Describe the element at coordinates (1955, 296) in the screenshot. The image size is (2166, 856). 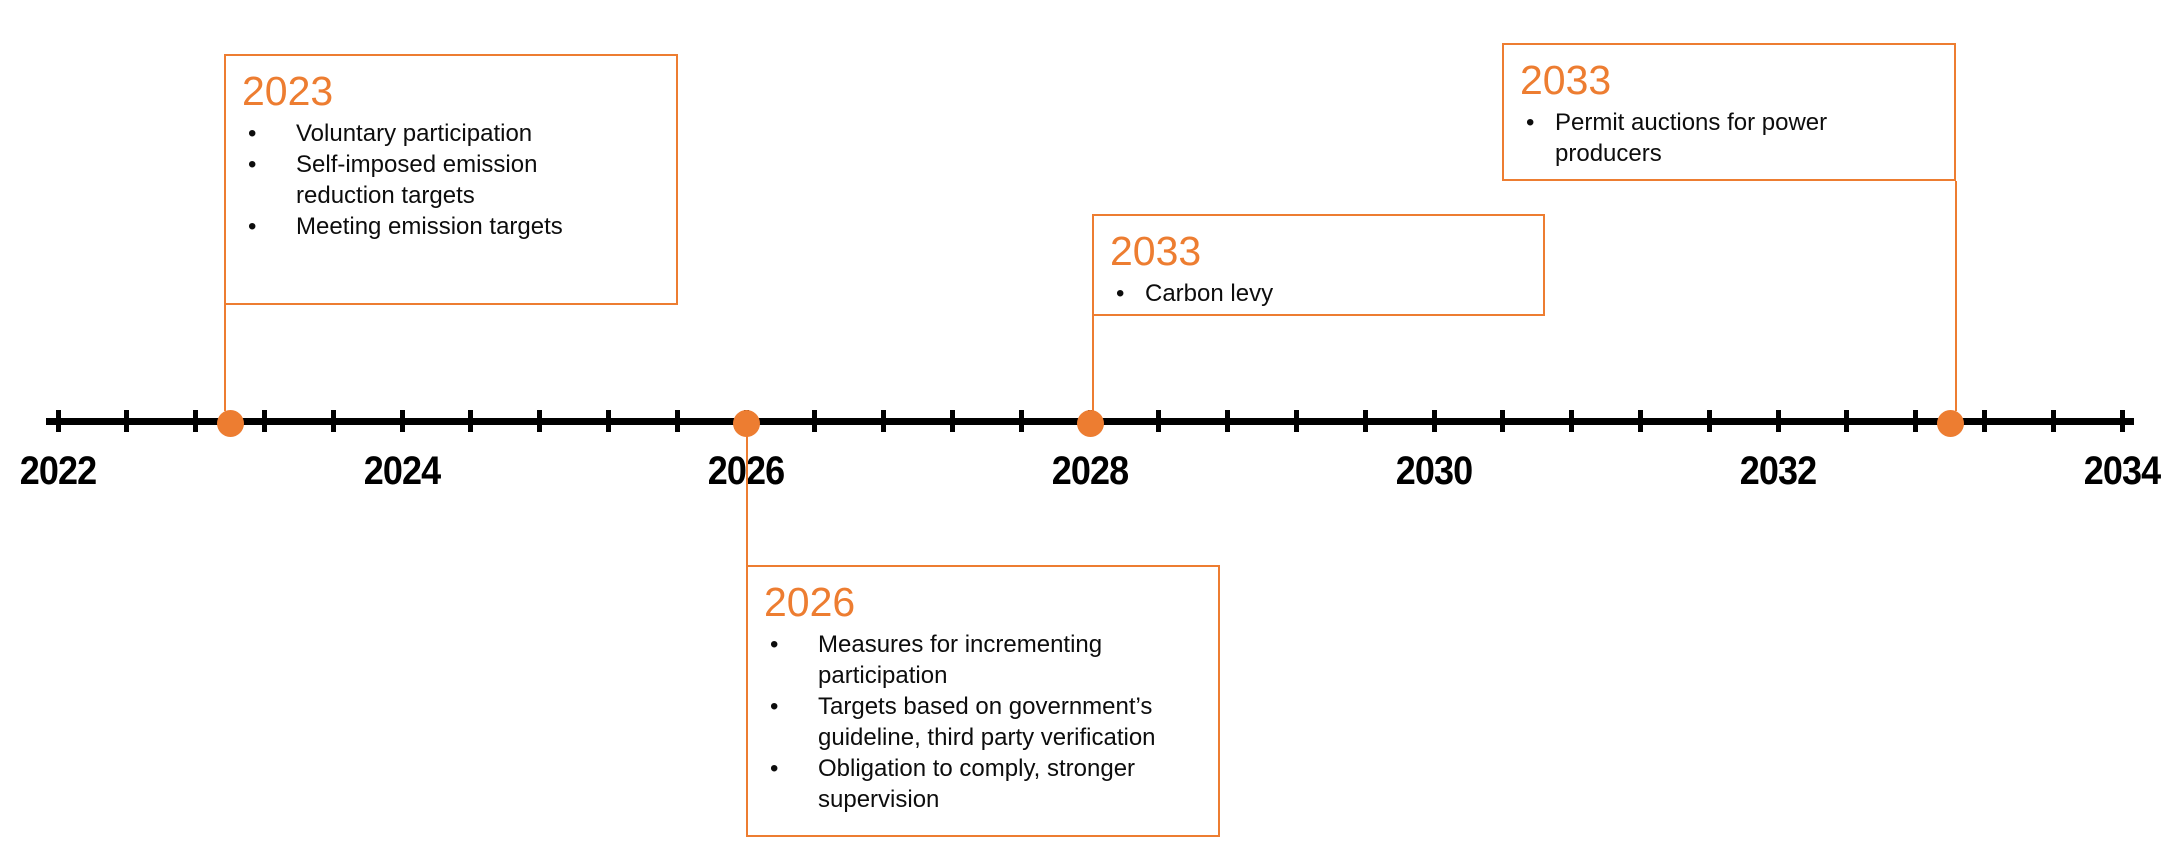
I see `connector-permit-auctions` at that location.